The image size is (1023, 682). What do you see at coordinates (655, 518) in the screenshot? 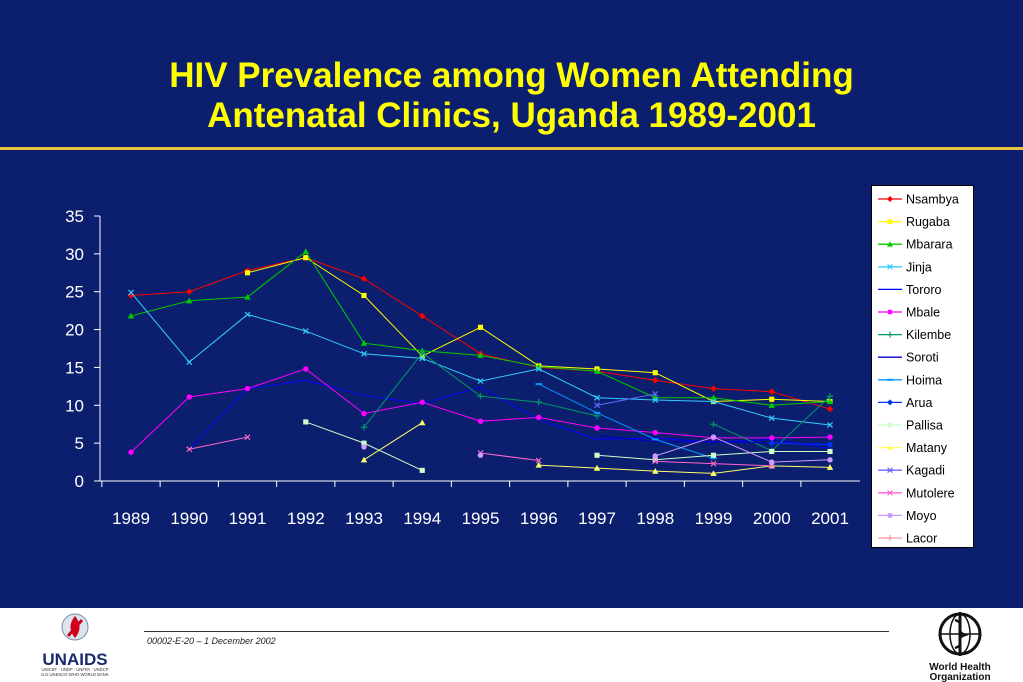
I see `x-tick-label: 1998` at bounding box center [655, 518].